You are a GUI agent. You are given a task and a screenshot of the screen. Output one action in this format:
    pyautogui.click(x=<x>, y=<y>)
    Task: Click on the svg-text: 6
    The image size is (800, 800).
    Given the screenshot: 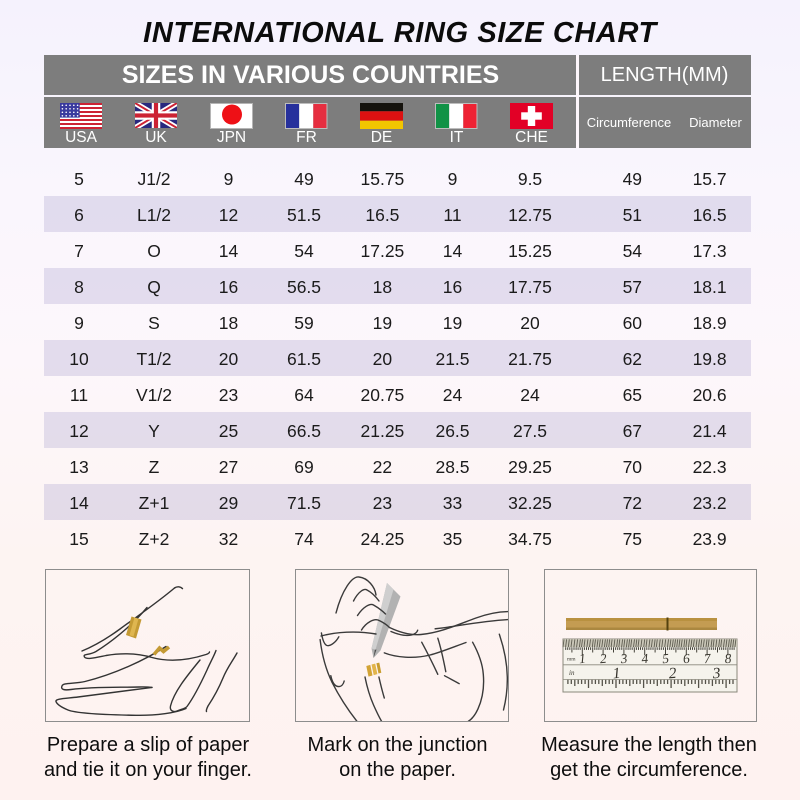 What is the action you would take?
    pyautogui.click(x=686, y=659)
    